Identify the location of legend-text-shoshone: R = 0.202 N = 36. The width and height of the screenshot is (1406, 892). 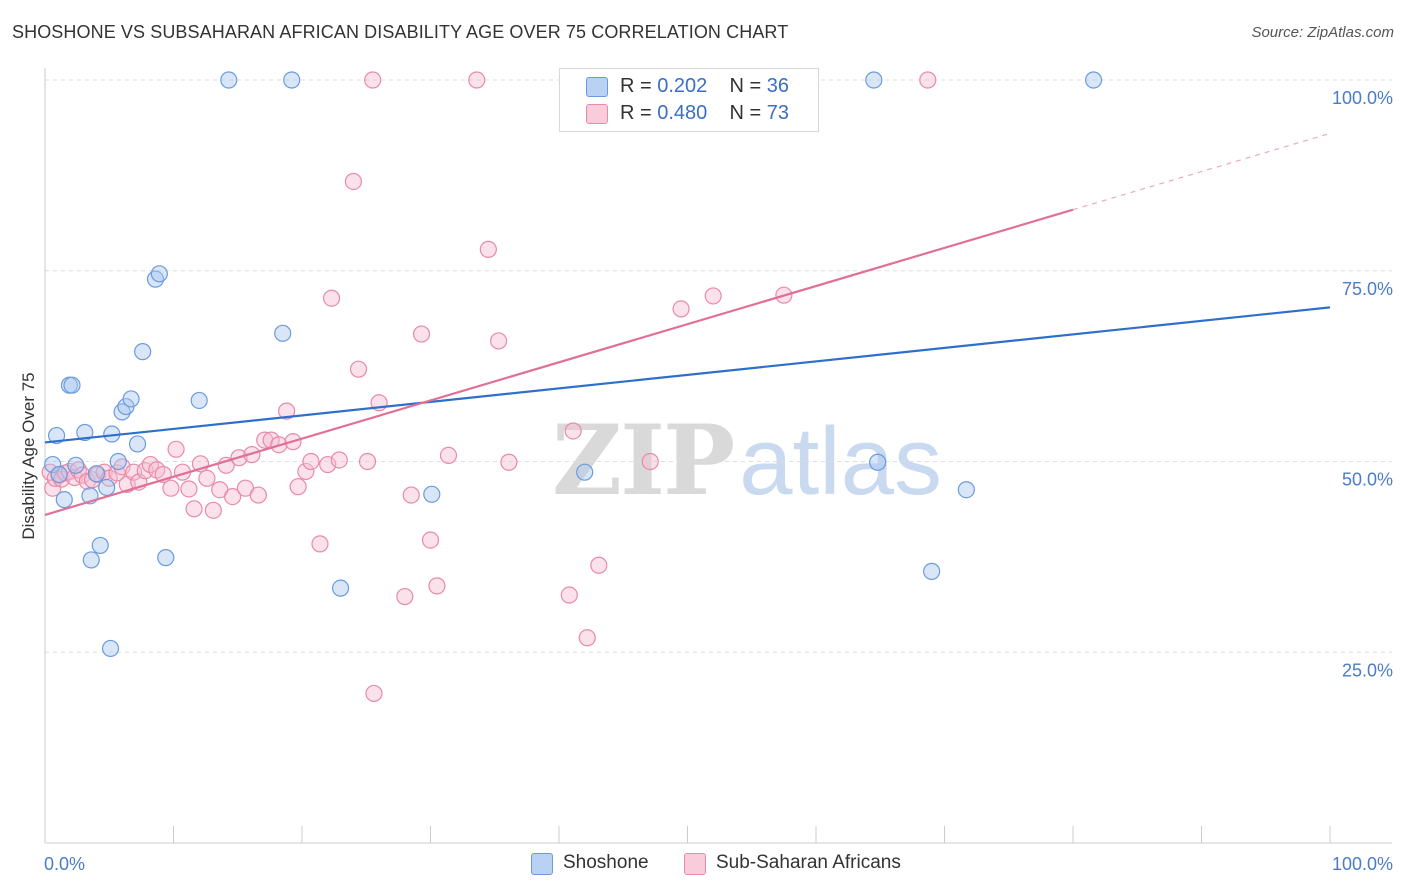
(704, 86).